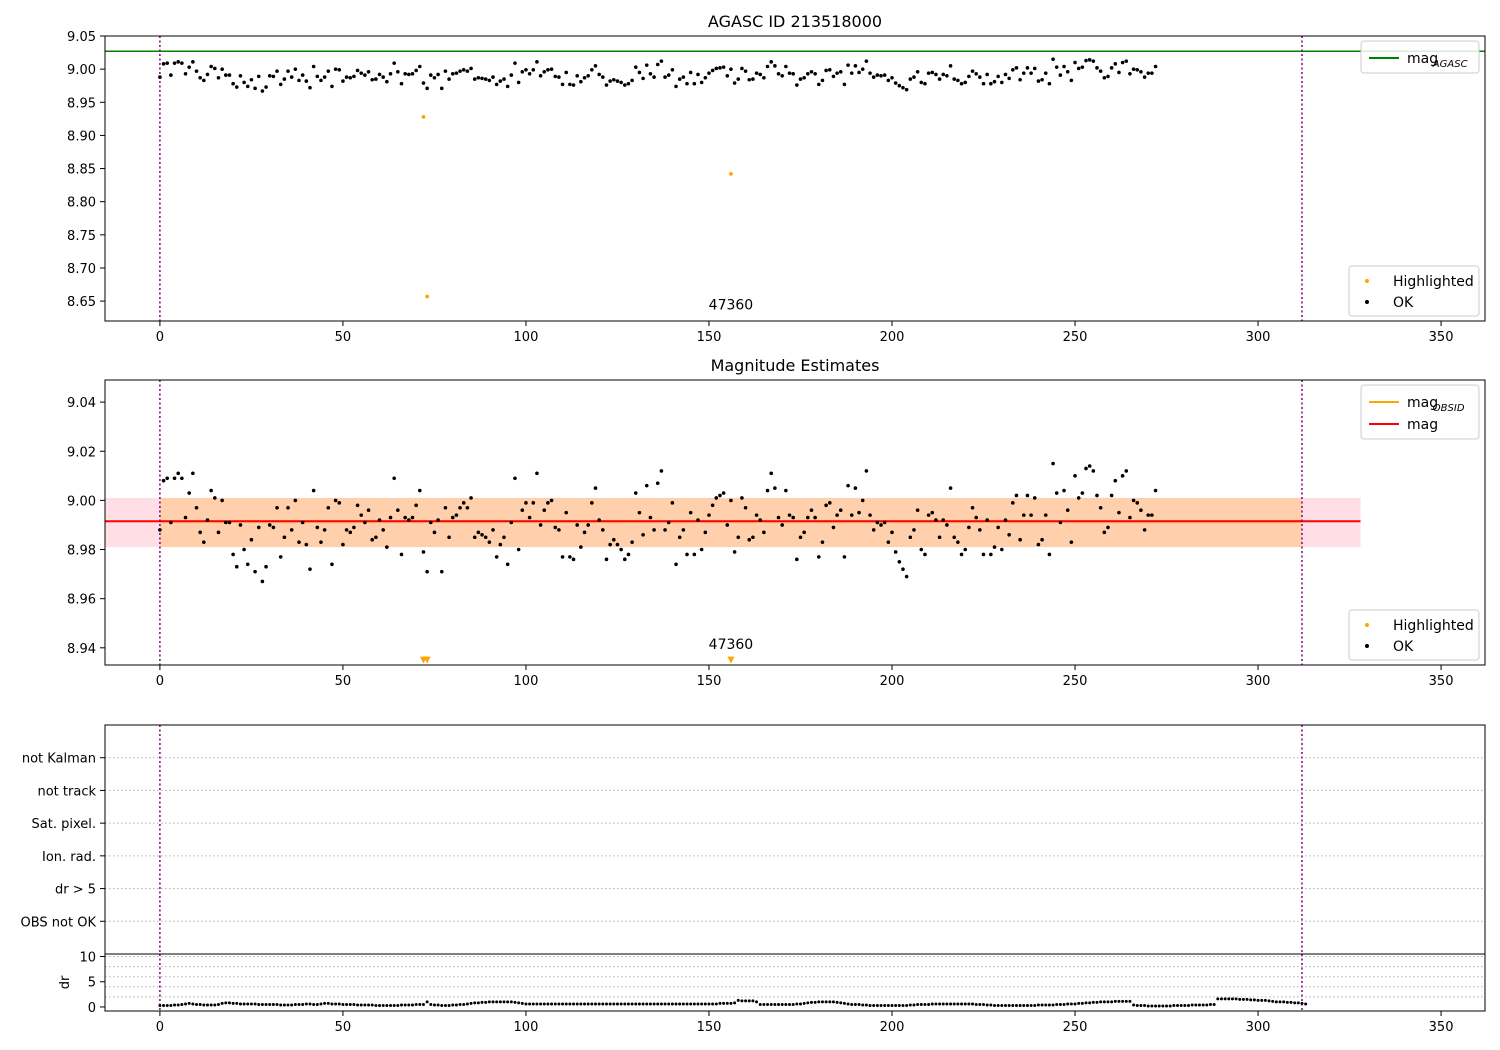 This screenshot has height=1050, width=1500. Describe the element at coordinates (59, 922) in the screenshot. I see `flag-row-label: OBS not OK` at that location.